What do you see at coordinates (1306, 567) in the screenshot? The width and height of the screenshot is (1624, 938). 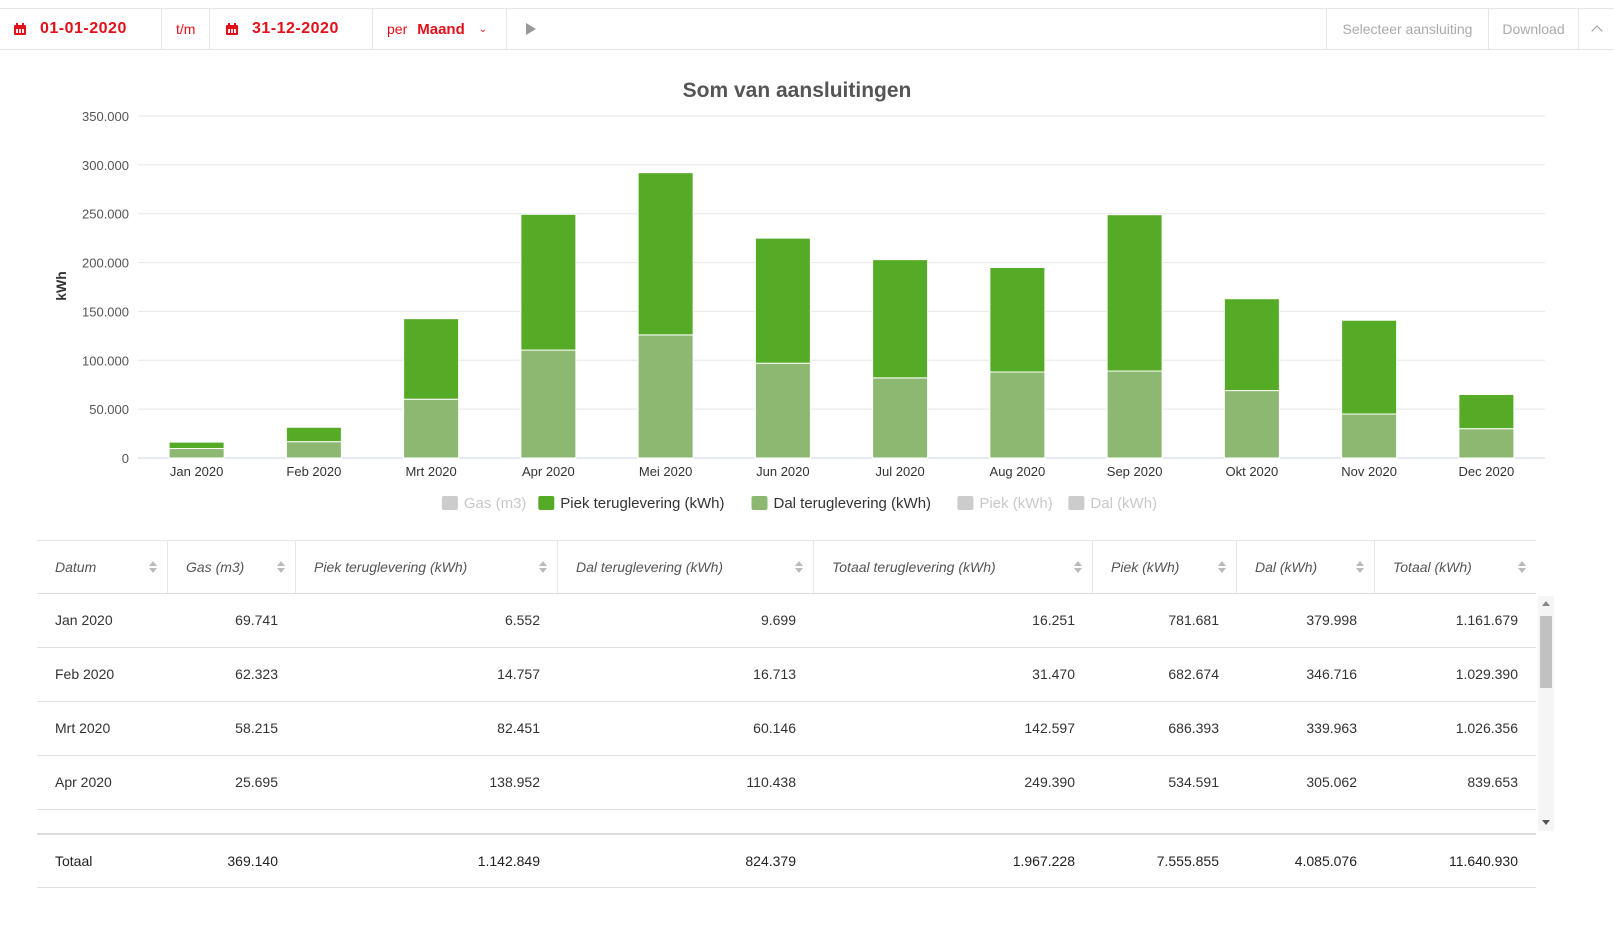 I see `column-header: Dal (kWh)` at bounding box center [1306, 567].